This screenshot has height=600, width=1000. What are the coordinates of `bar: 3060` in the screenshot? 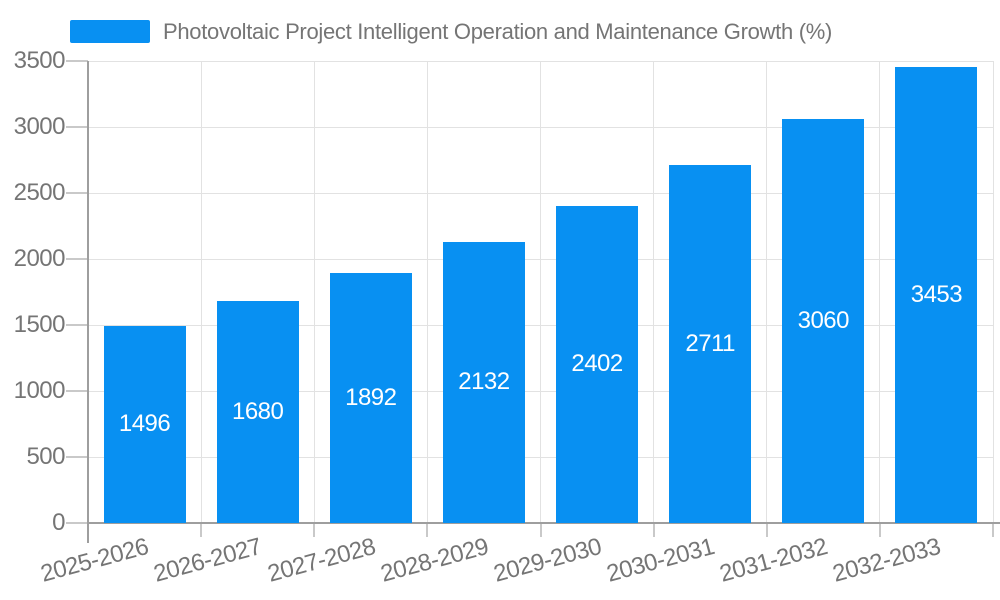 It's located at (823, 321).